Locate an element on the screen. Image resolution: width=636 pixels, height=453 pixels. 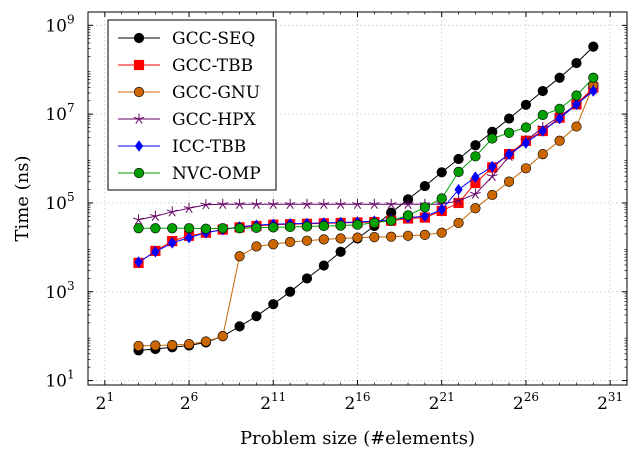
y-tick-label: 10¹ is located at coordinates (59, 380).